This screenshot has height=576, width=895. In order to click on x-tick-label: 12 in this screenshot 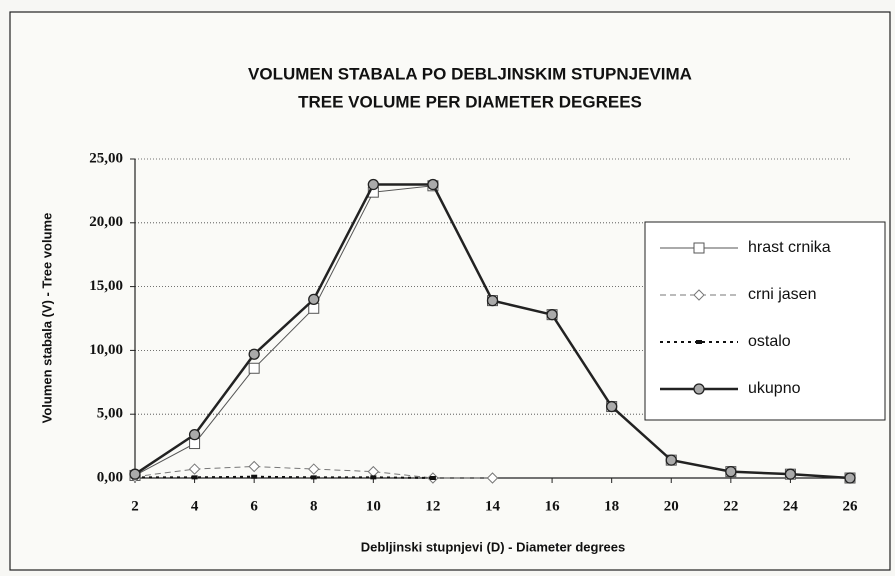, I will do `click(432, 506)`.